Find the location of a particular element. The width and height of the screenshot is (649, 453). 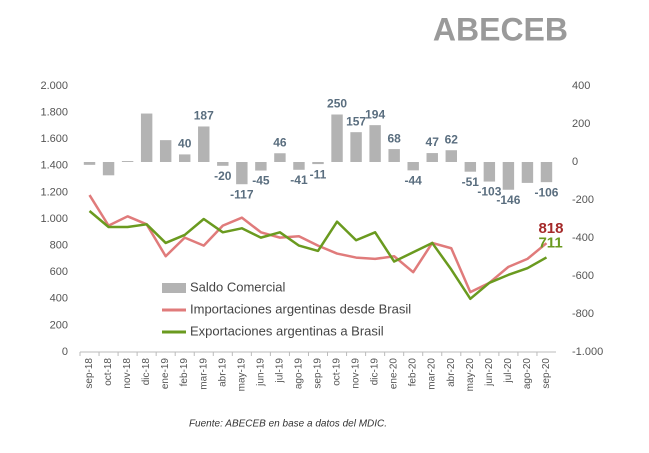

brand-logo: ABECEB is located at coordinates (500, 29).